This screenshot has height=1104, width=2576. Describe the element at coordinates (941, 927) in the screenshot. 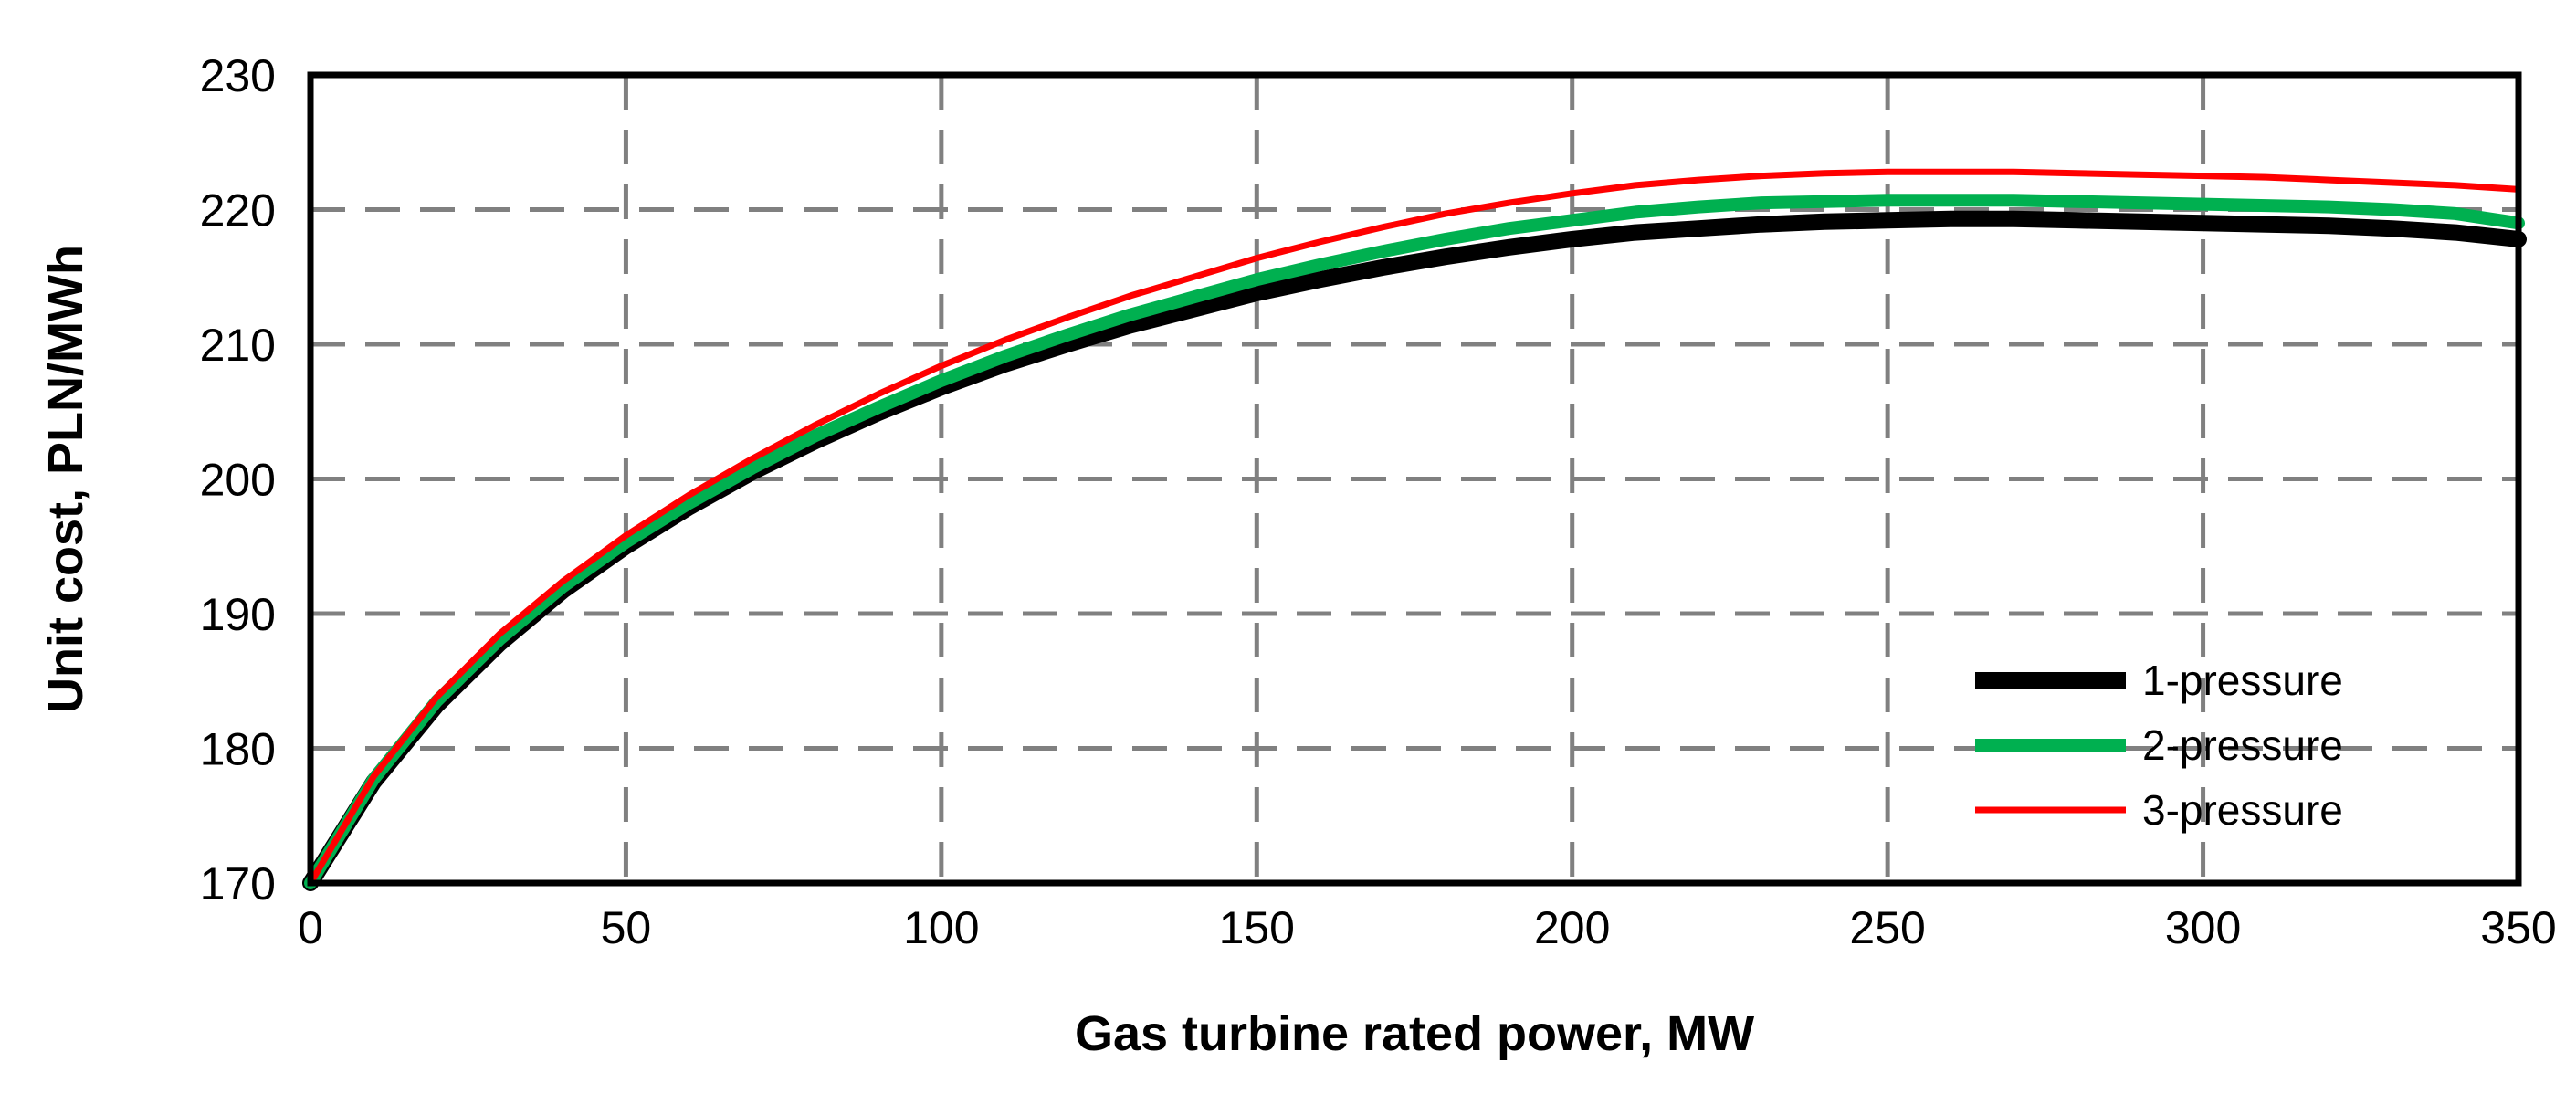

I see `x-tick-label: 100` at that location.